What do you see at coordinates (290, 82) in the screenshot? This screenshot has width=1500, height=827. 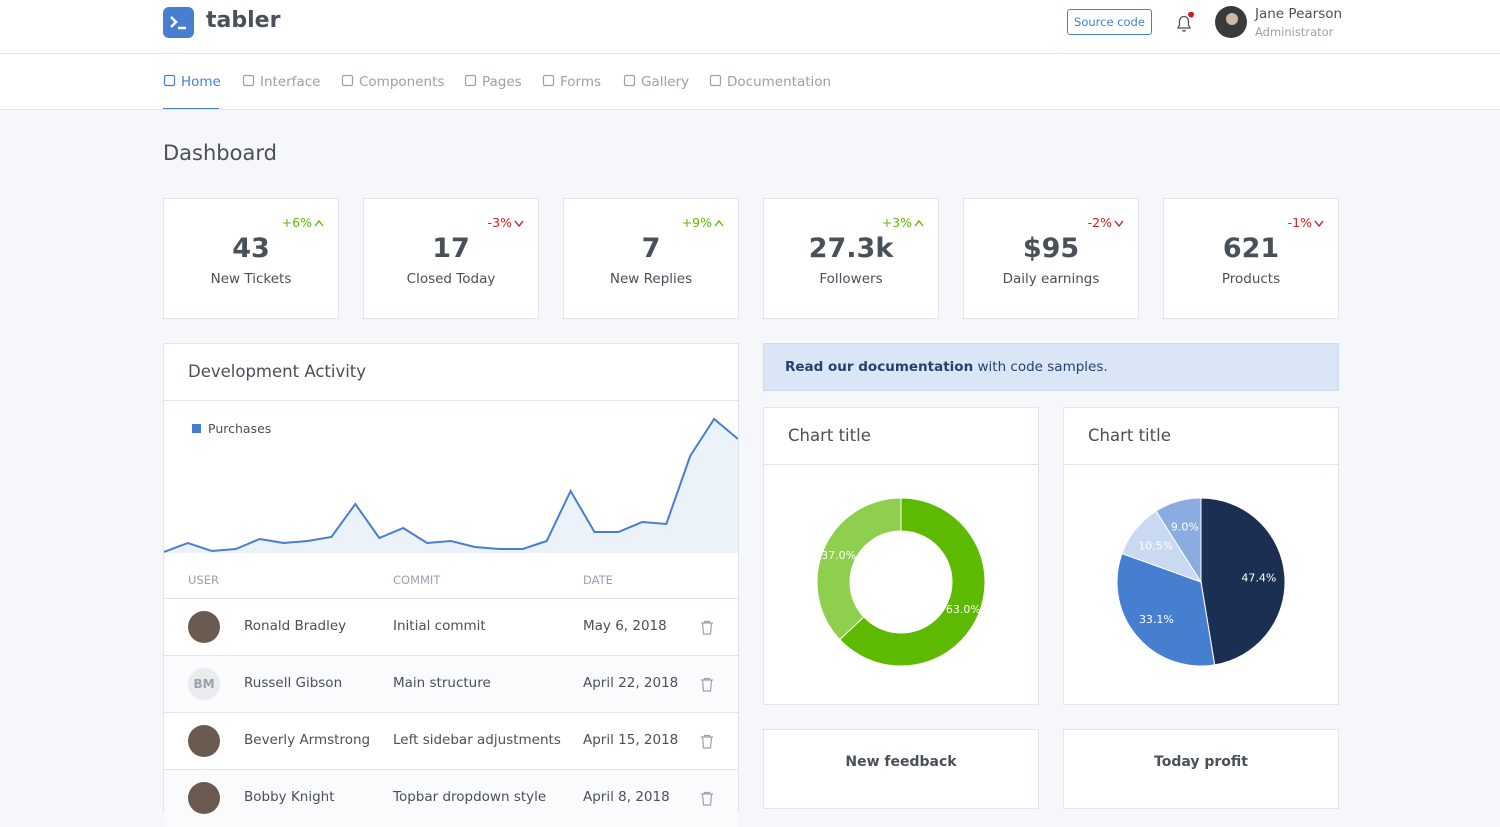 I see `nav-label: Interface` at bounding box center [290, 82].